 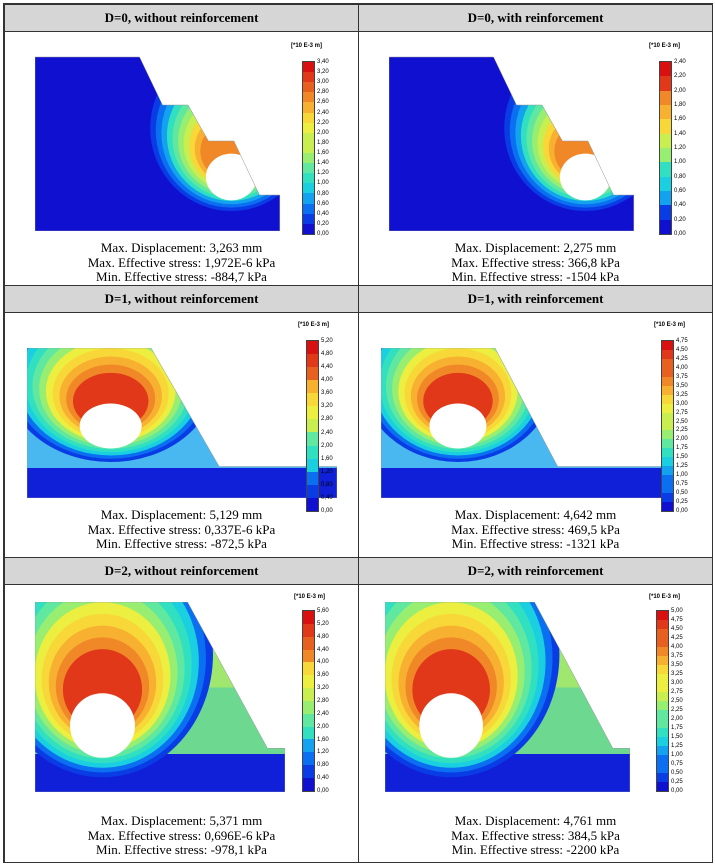 I want to click on statistic-line: Min. Effective stress: -884,7 kPa, so click(x=181, y=276).